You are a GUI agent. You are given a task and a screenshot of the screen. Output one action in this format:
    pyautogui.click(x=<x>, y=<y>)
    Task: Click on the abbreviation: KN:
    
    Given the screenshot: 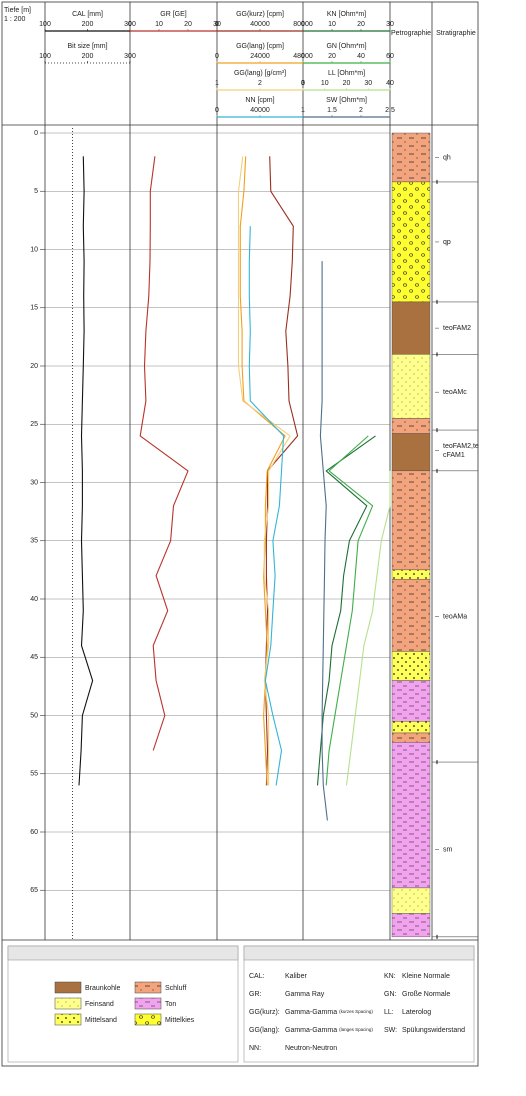 What is the action you would take?
    pyautogui.click(x=390, y=976)
    